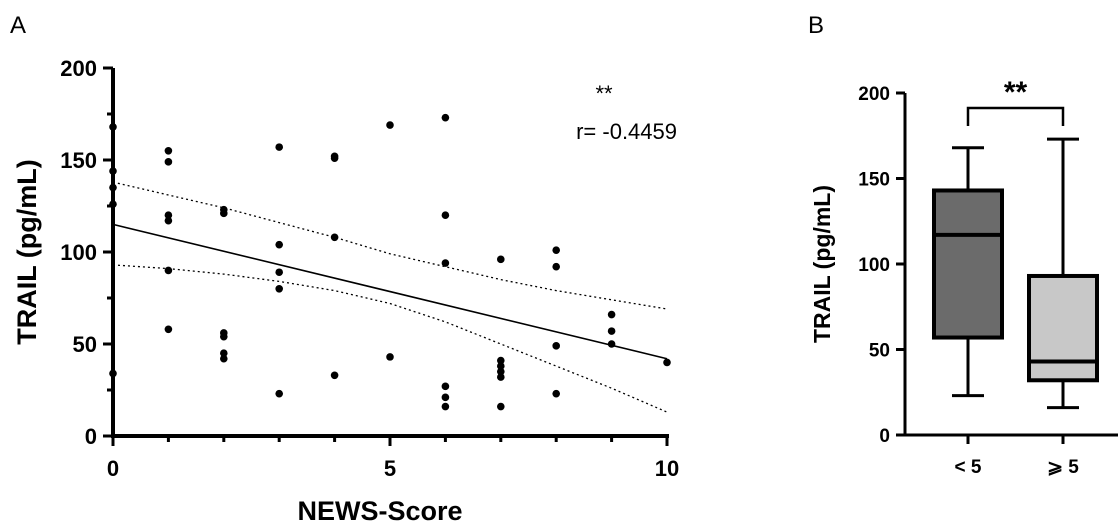  I want to click on x-tick-label-b: < 5, so click(968, 467).